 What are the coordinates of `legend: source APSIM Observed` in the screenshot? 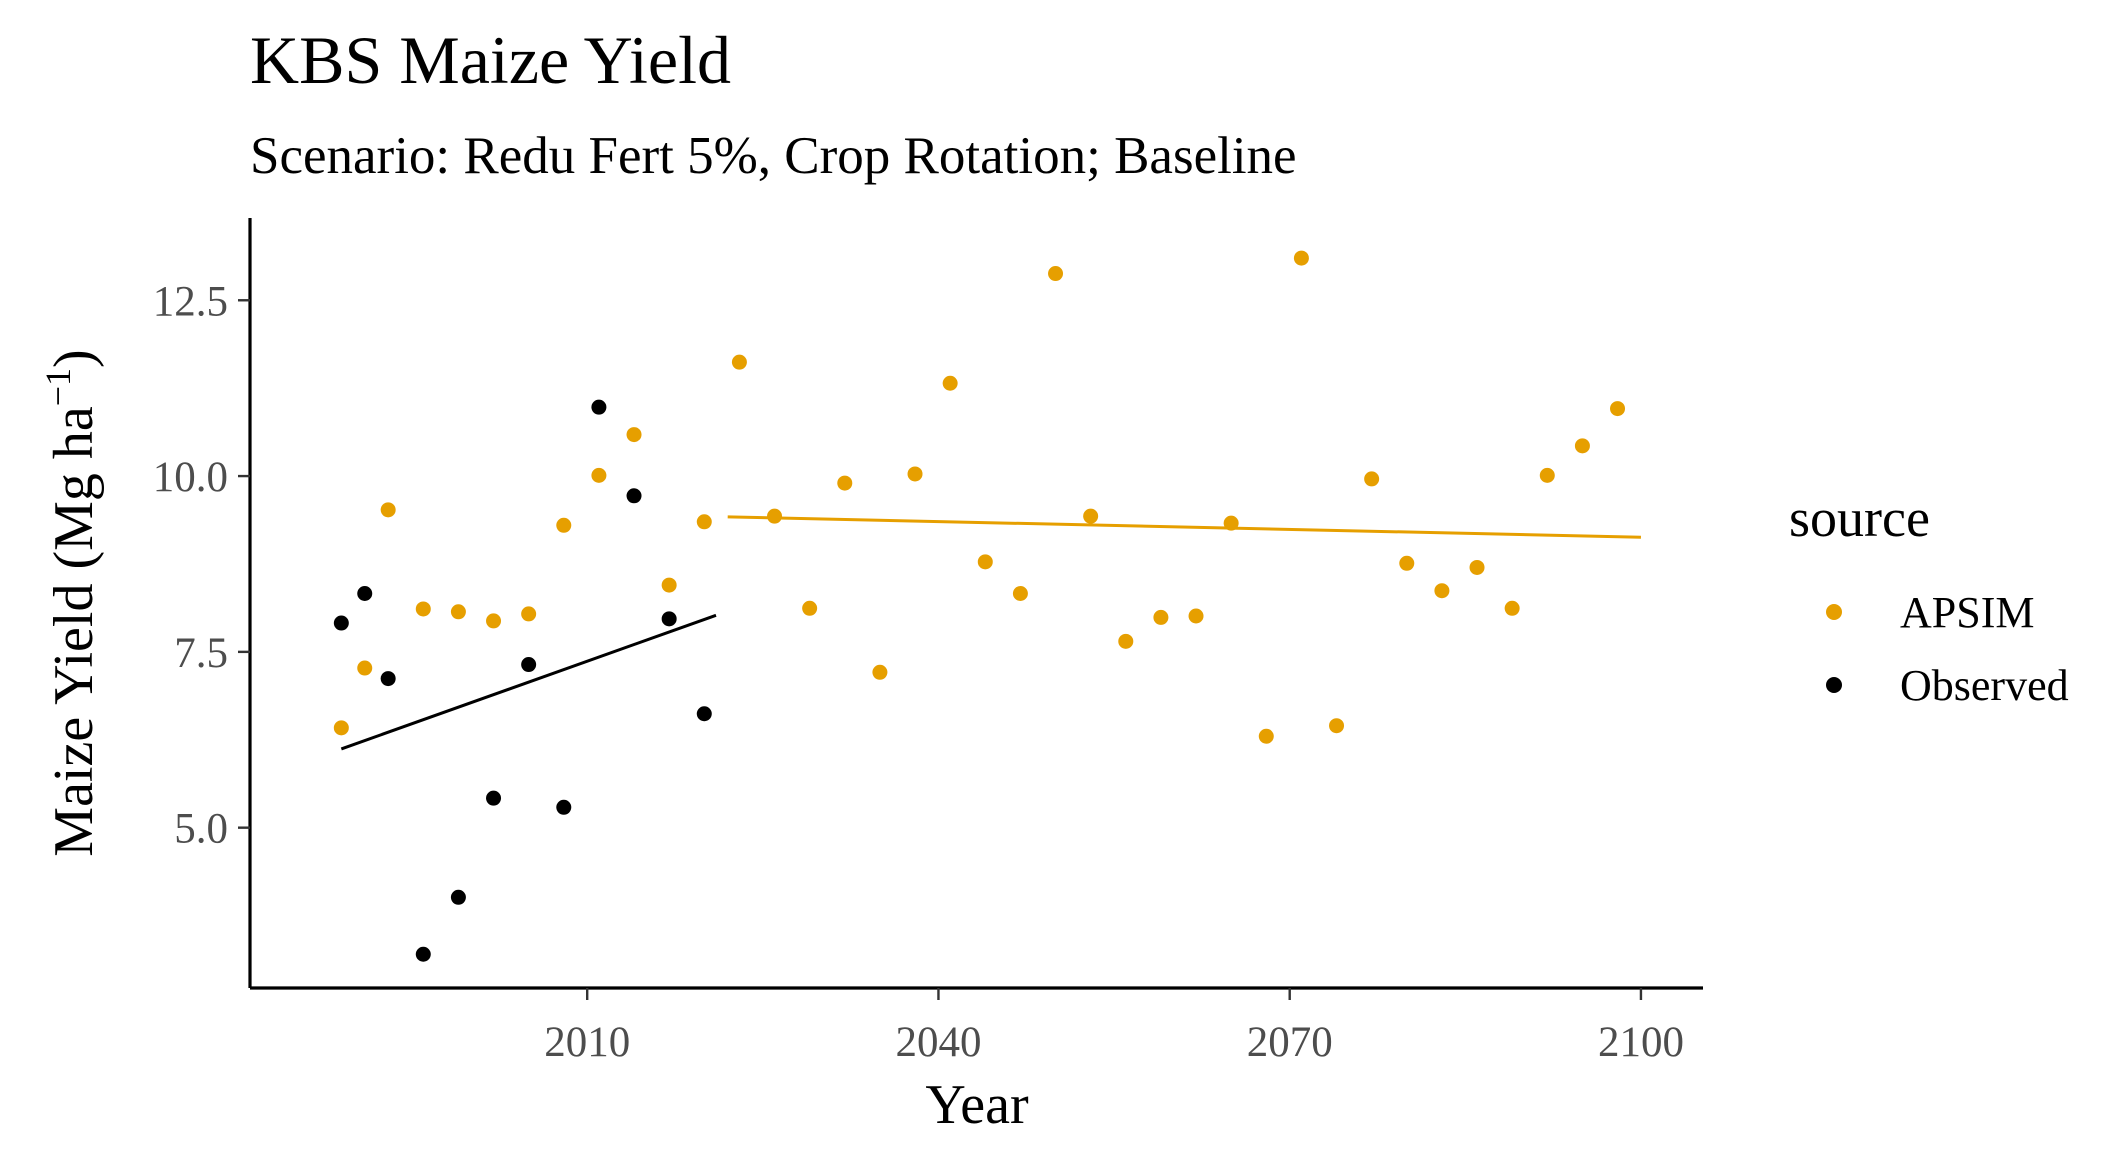 It's located at (1929, 599).